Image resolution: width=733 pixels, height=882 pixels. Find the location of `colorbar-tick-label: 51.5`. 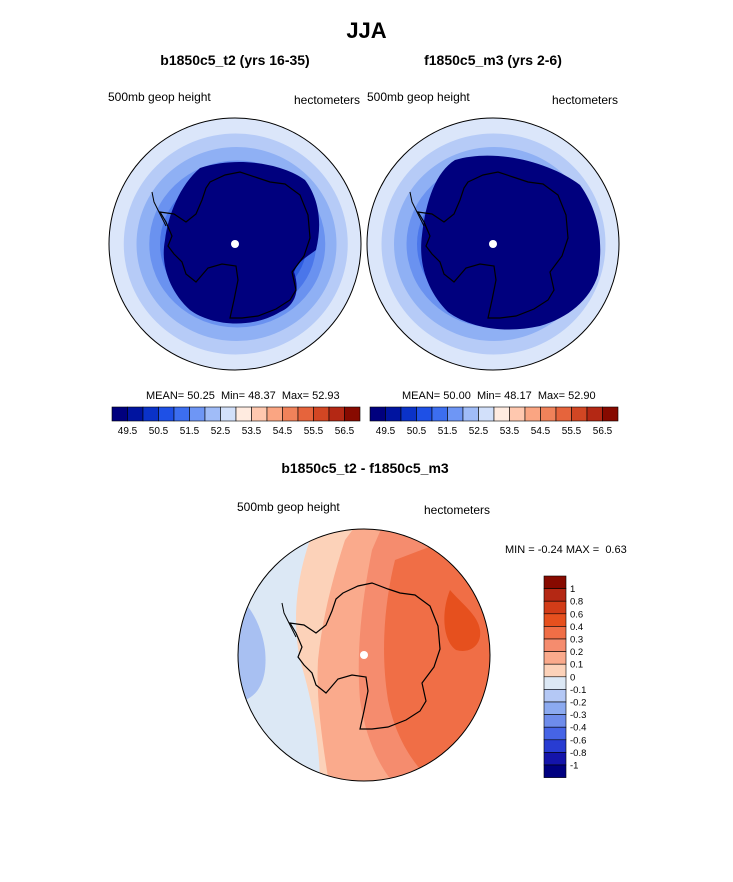

colorbar-tick-label: 51.5 is located at coordinates (448, 431).